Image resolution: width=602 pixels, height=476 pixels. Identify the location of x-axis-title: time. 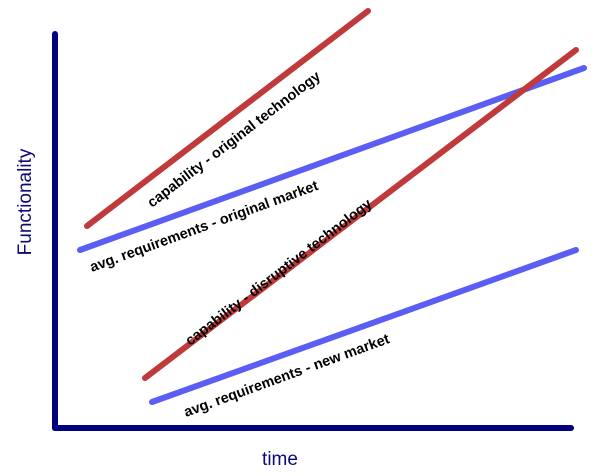
(280, 459).